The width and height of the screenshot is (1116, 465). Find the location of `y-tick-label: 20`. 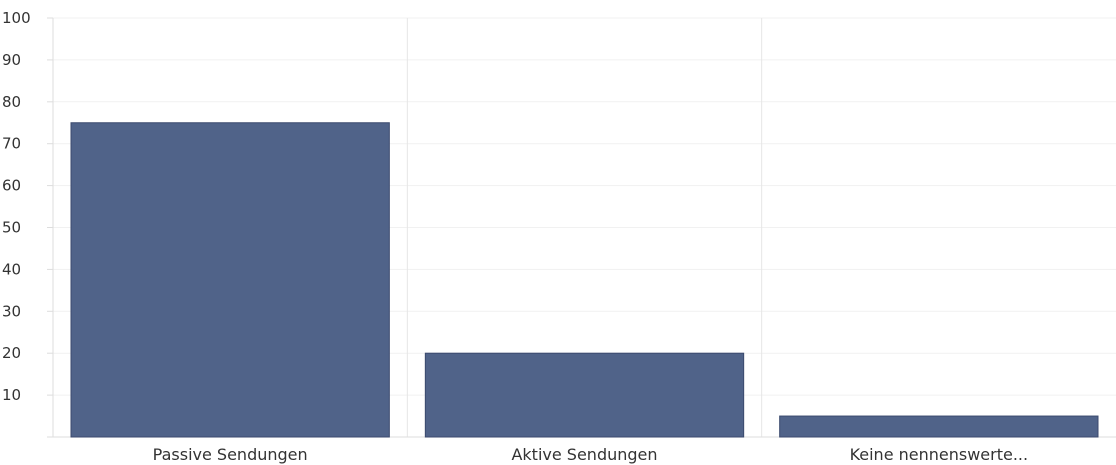

y-tick-label: 20 is located at coordinates (11, 353).